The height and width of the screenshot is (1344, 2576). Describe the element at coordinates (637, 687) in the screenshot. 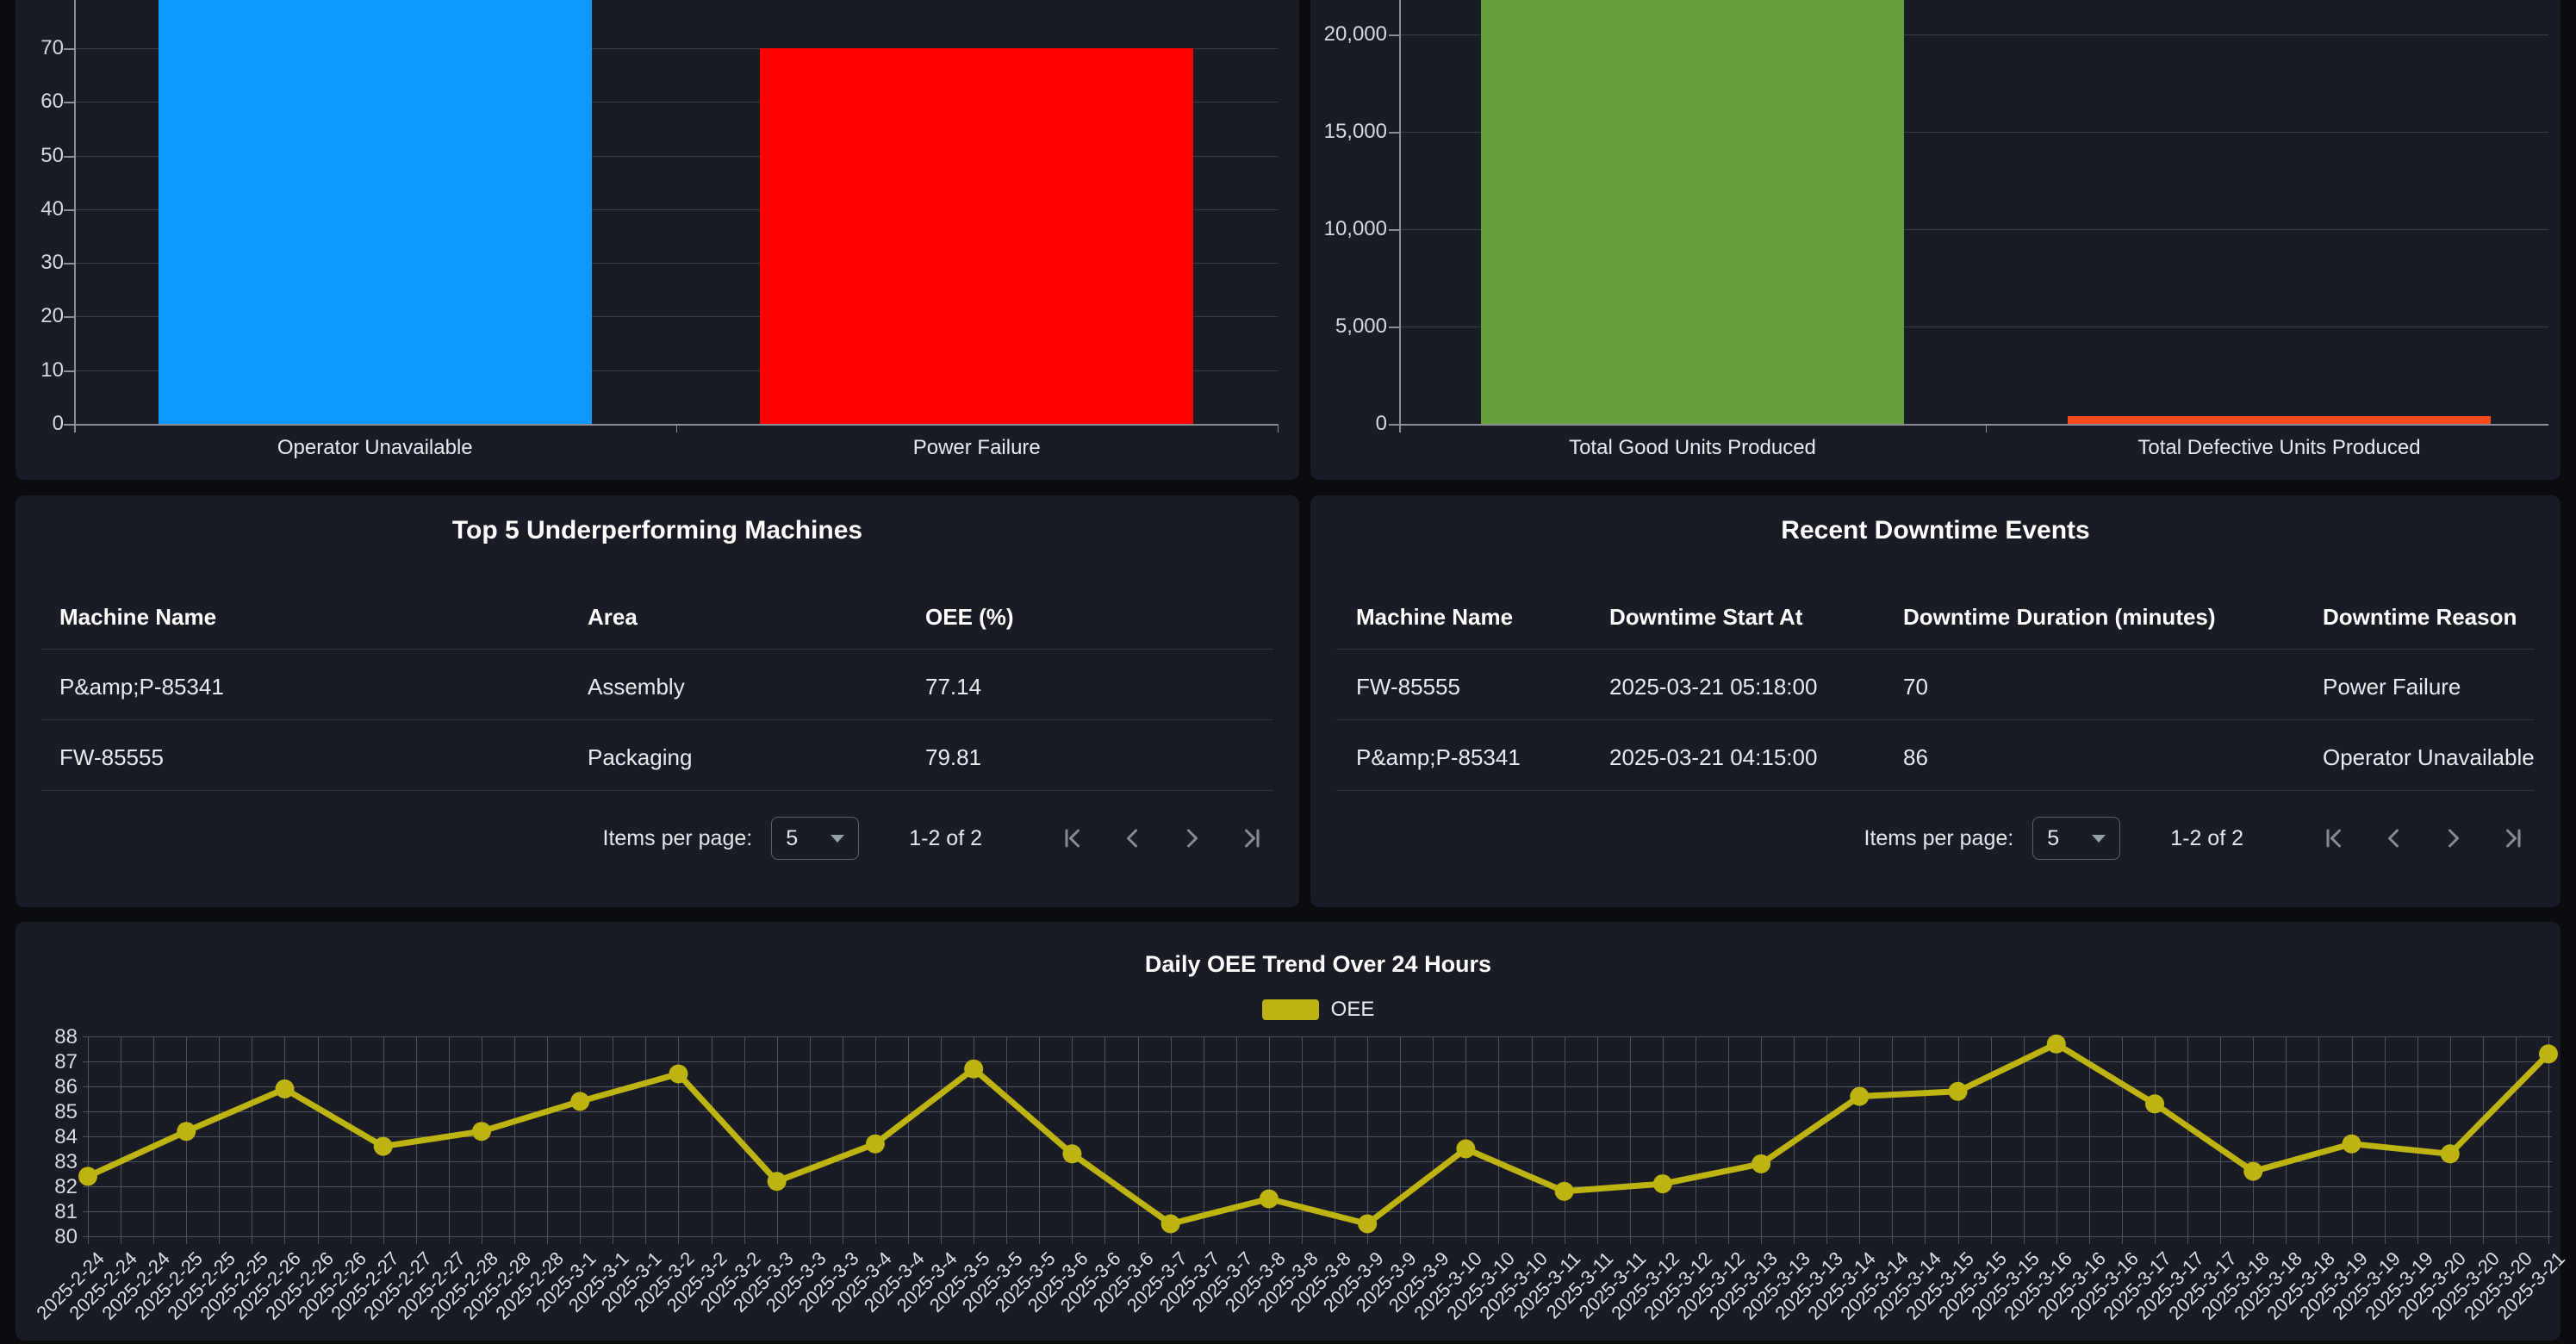

I see `table-cell: Assembly` at that location.